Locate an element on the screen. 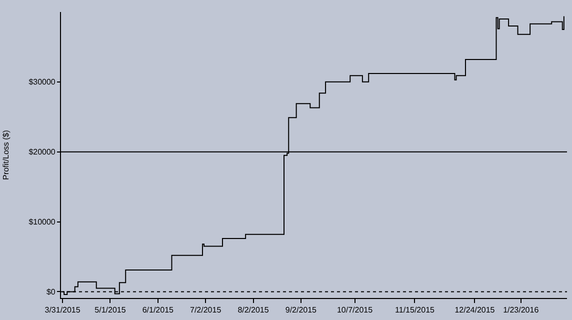 The image size is (572, 320). x-tick-label: 5/1/2015 is located at coordinates (110, 310).